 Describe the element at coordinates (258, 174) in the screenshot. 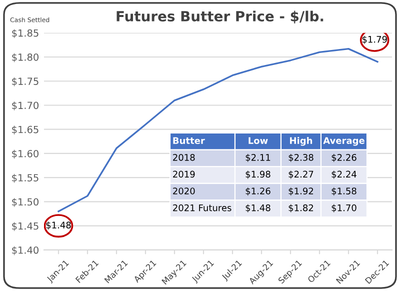

I see `annotation: $1.98` at that location.